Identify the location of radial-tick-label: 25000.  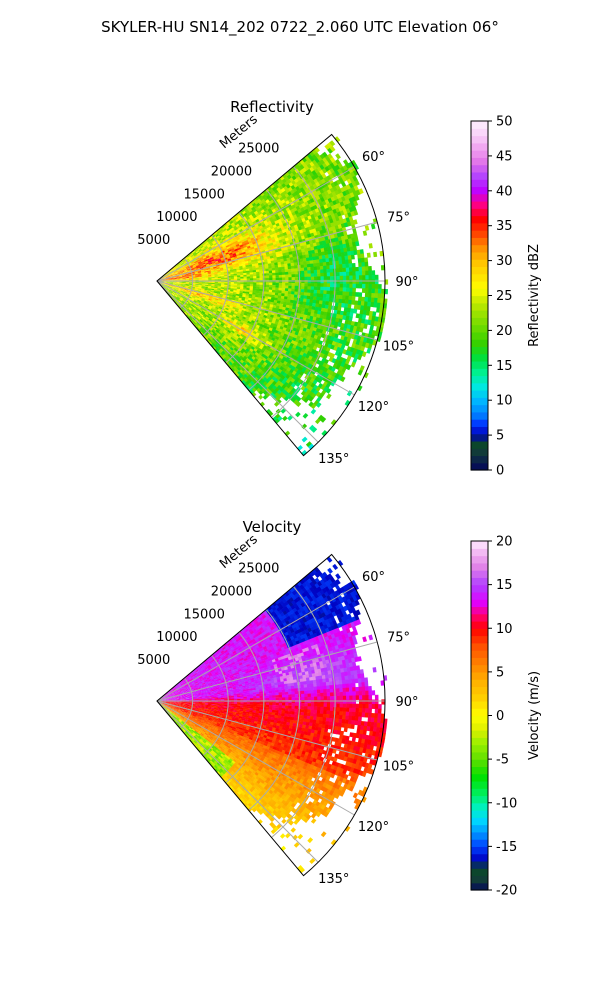
(258, 149).